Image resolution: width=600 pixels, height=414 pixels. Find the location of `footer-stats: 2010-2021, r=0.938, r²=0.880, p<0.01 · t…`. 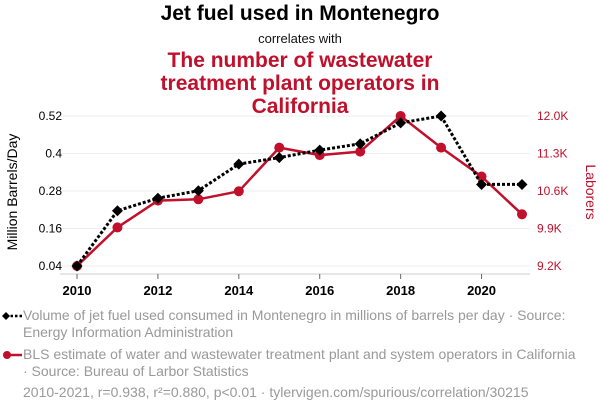

footer-stats: 2010-2021, r=0.938, r²=0.880, p<0.01 · t… is located at coordinates (276, 392).